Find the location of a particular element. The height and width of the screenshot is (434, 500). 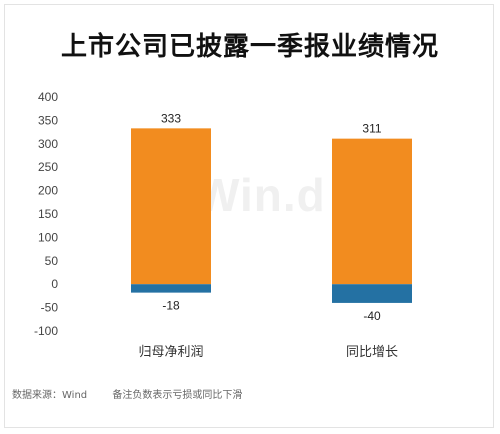

y-tick-label: 200 is located at coordinates (48, 191).